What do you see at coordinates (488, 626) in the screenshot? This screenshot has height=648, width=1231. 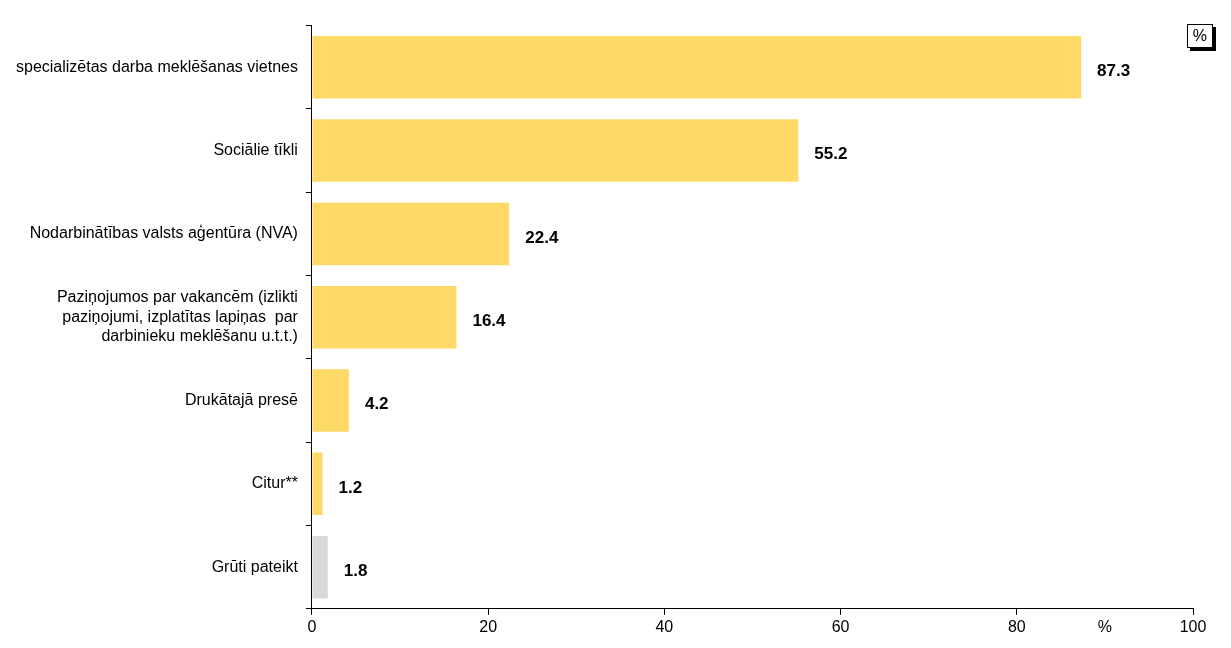 I see `x-tick-label: 20` at bounding box center [488, 626].